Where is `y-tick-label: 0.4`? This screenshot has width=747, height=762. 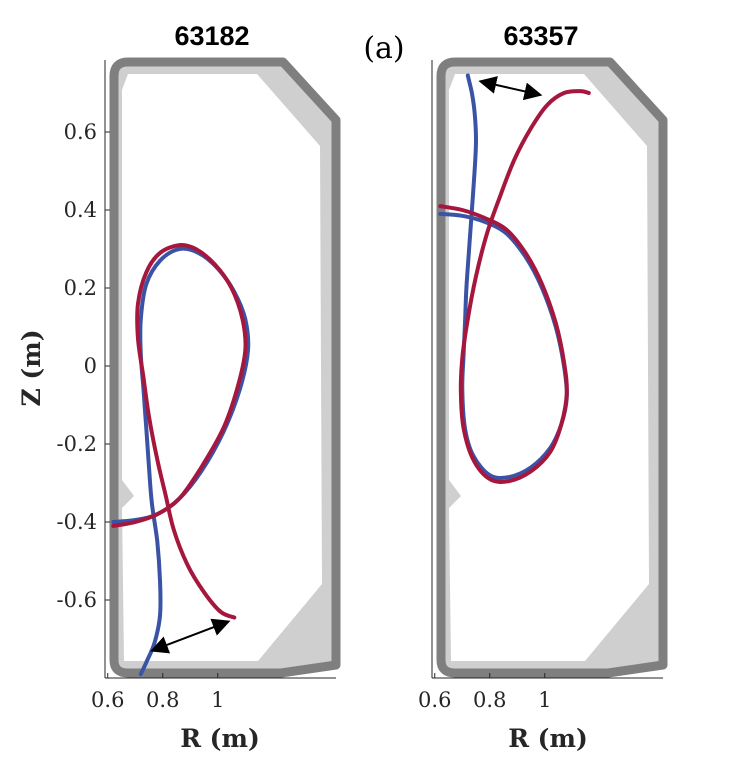 y-tick-label: 0.4 is located at coordinates (80, 210).